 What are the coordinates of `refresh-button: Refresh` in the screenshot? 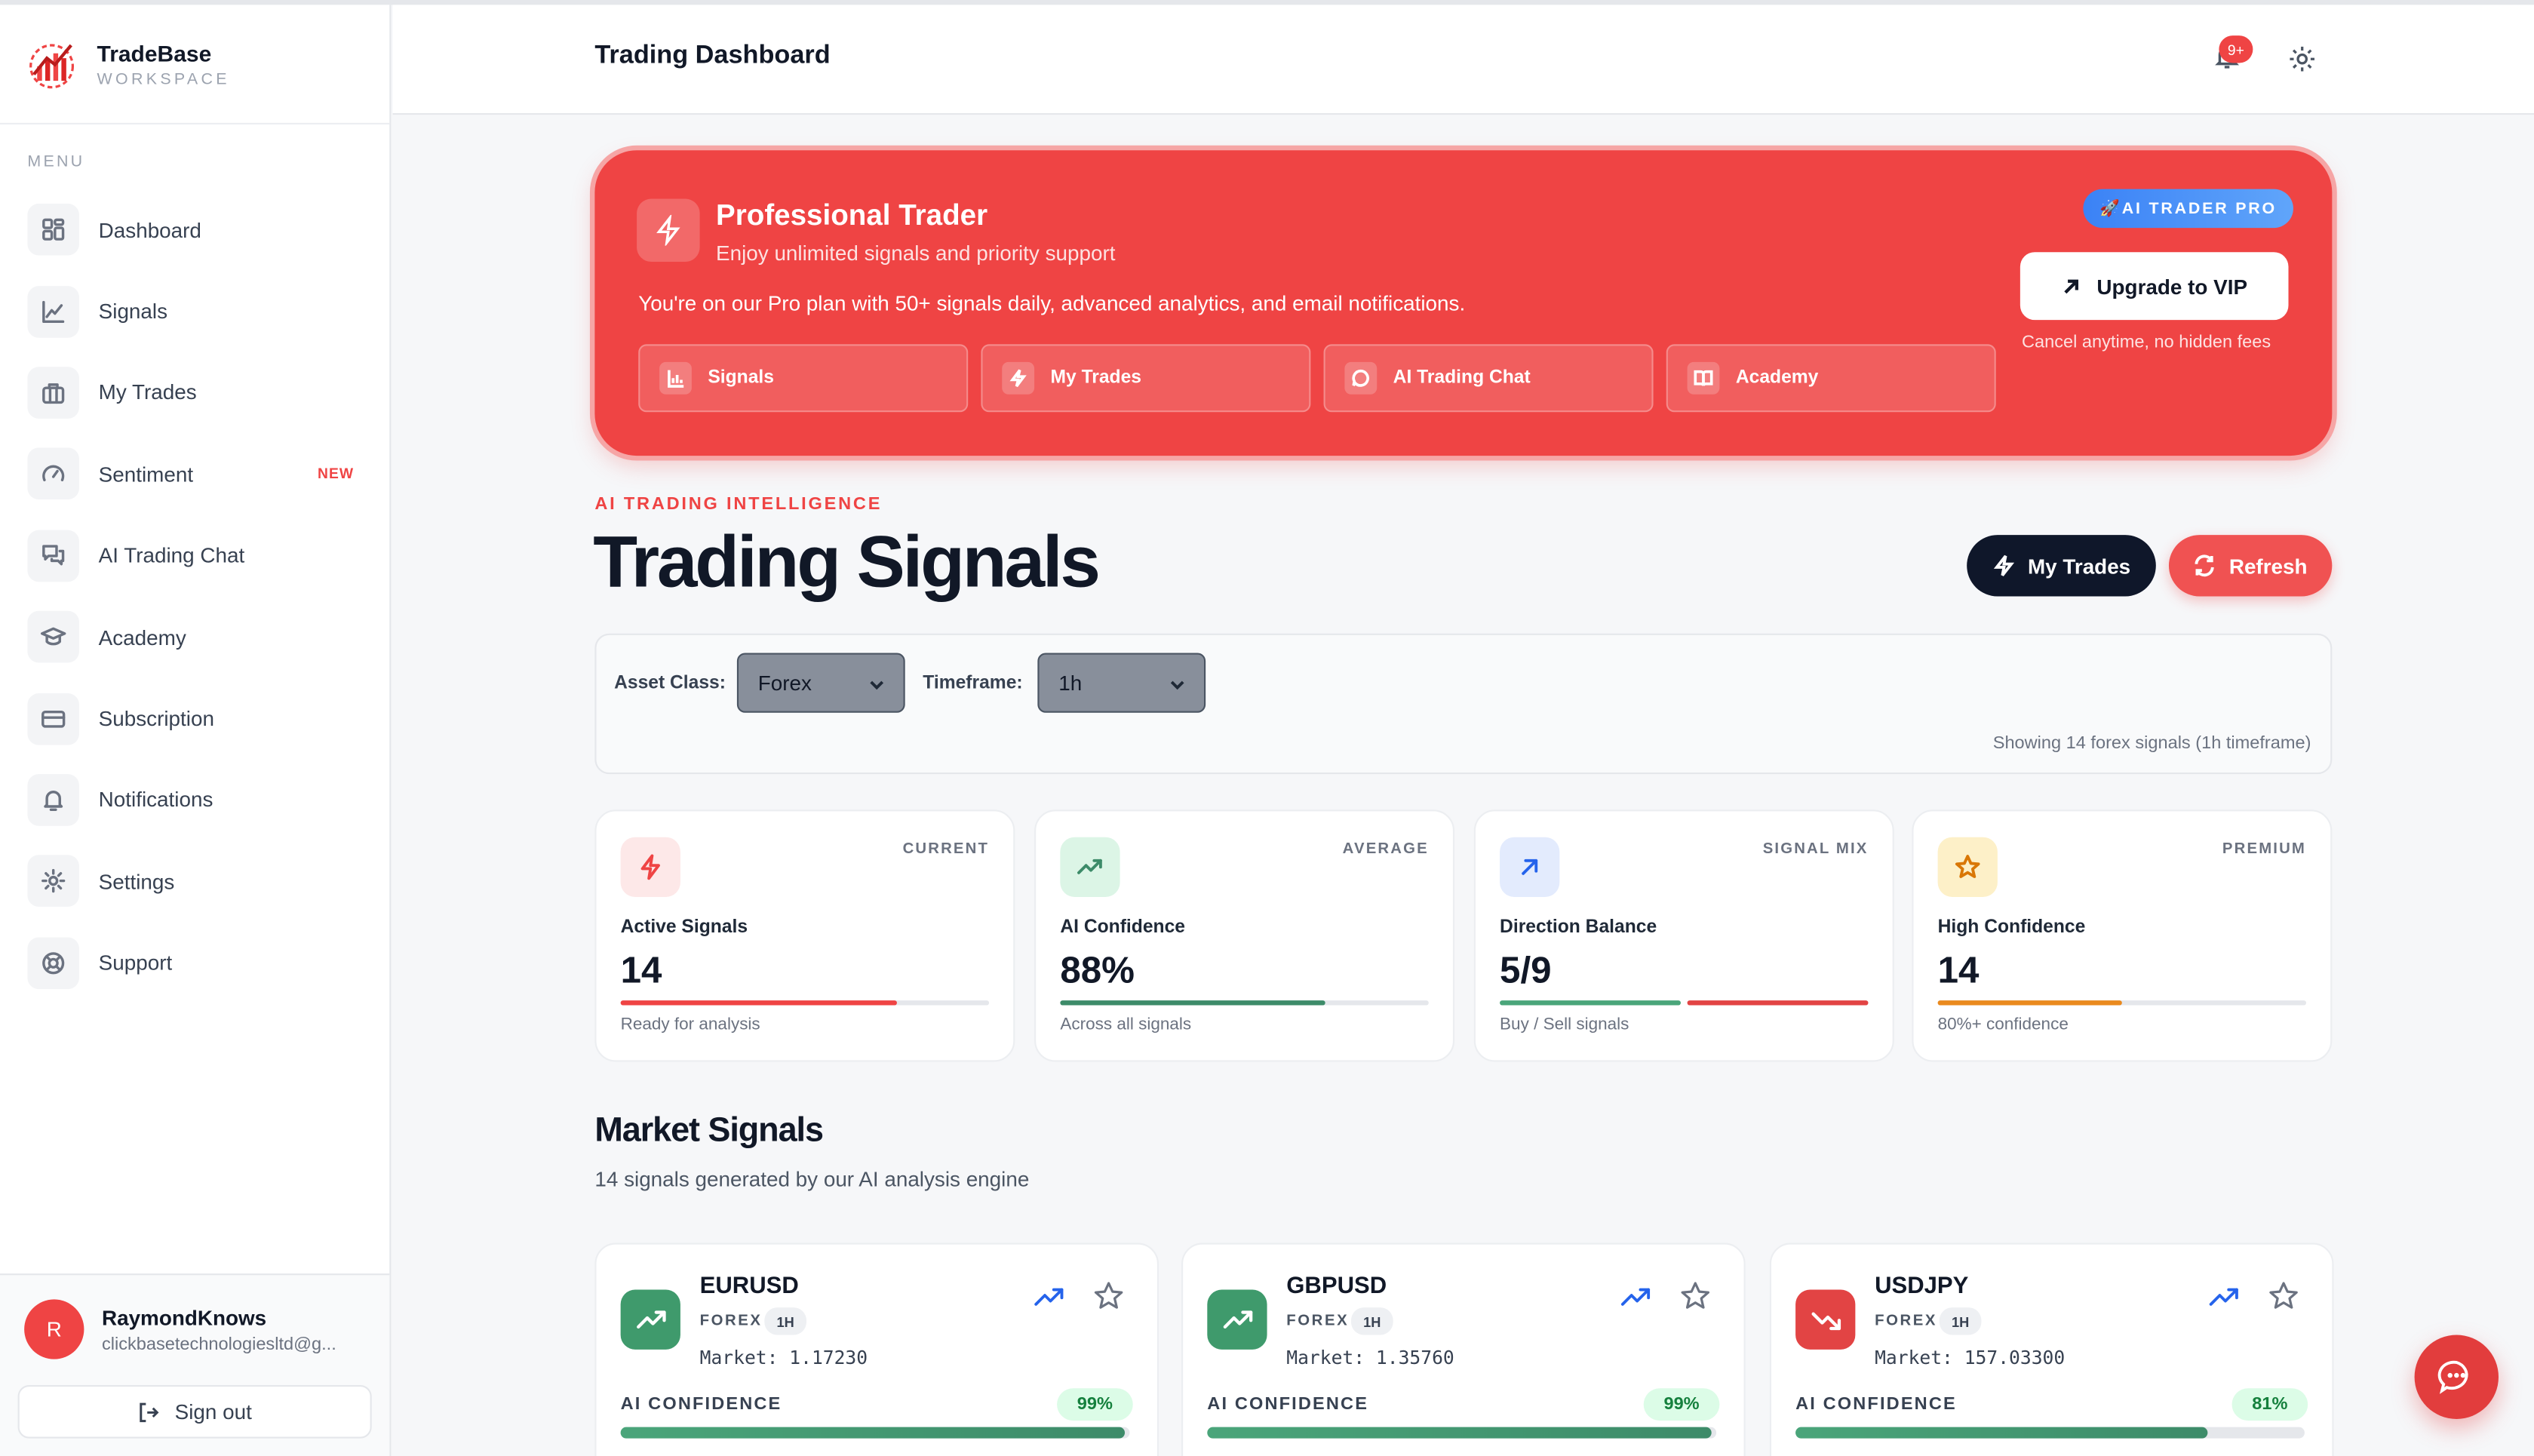 It's located at (2250, 566).